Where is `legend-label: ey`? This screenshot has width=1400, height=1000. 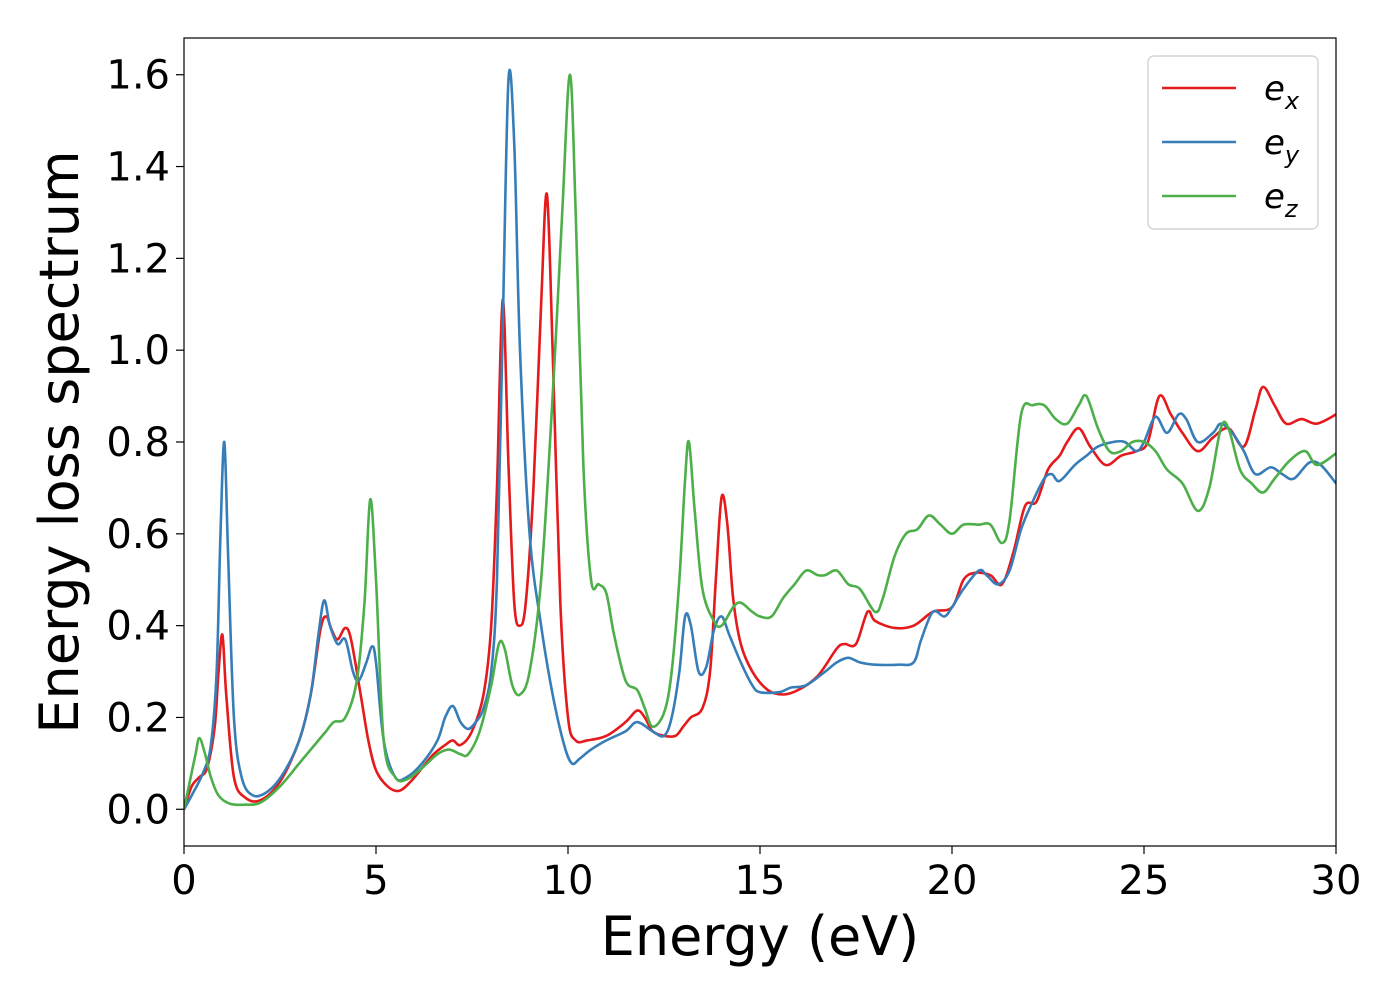
legend-label: ey is located at coordinates (1282, 146).